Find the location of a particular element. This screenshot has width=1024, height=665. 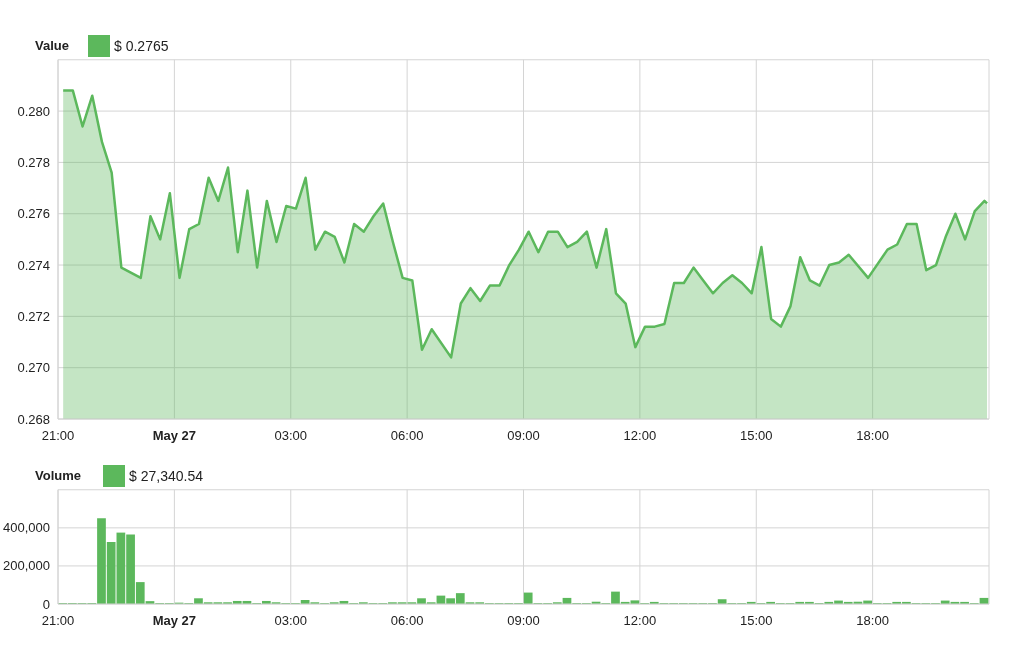

legend-label: $ 0.2765 is located at coordinates (141, 45).